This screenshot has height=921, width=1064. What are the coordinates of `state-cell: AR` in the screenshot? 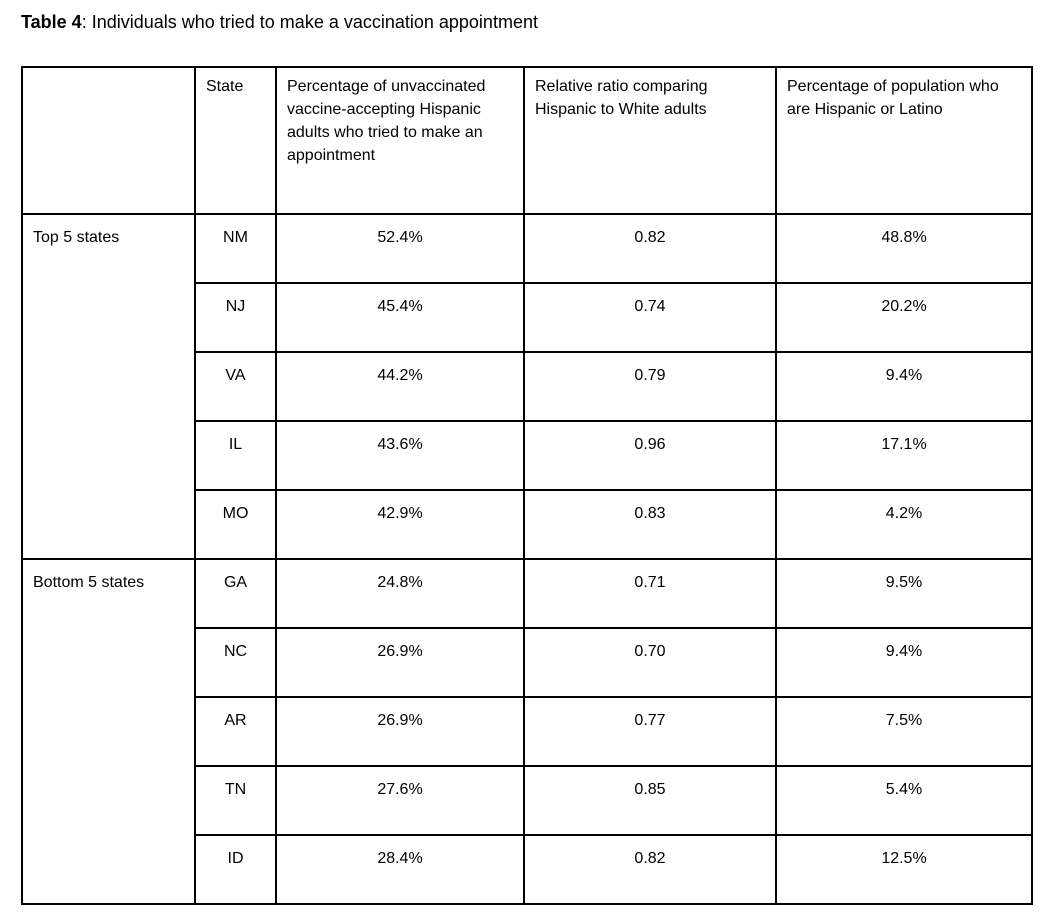 It's located at (235, 731).